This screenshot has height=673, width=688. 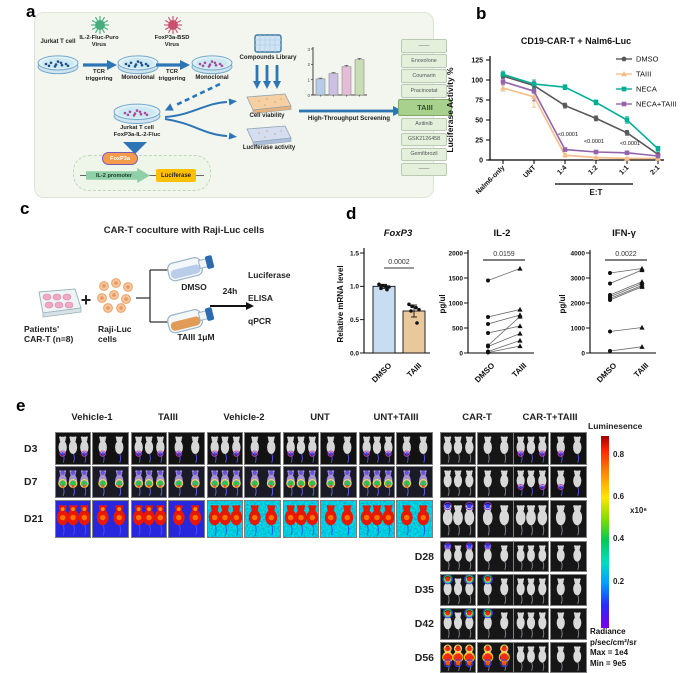 What do you see at coordinates (550, 417) in the screenshot?
I see `group-column-header: CAR-T+TAIII` at bounding box center [550, 417].